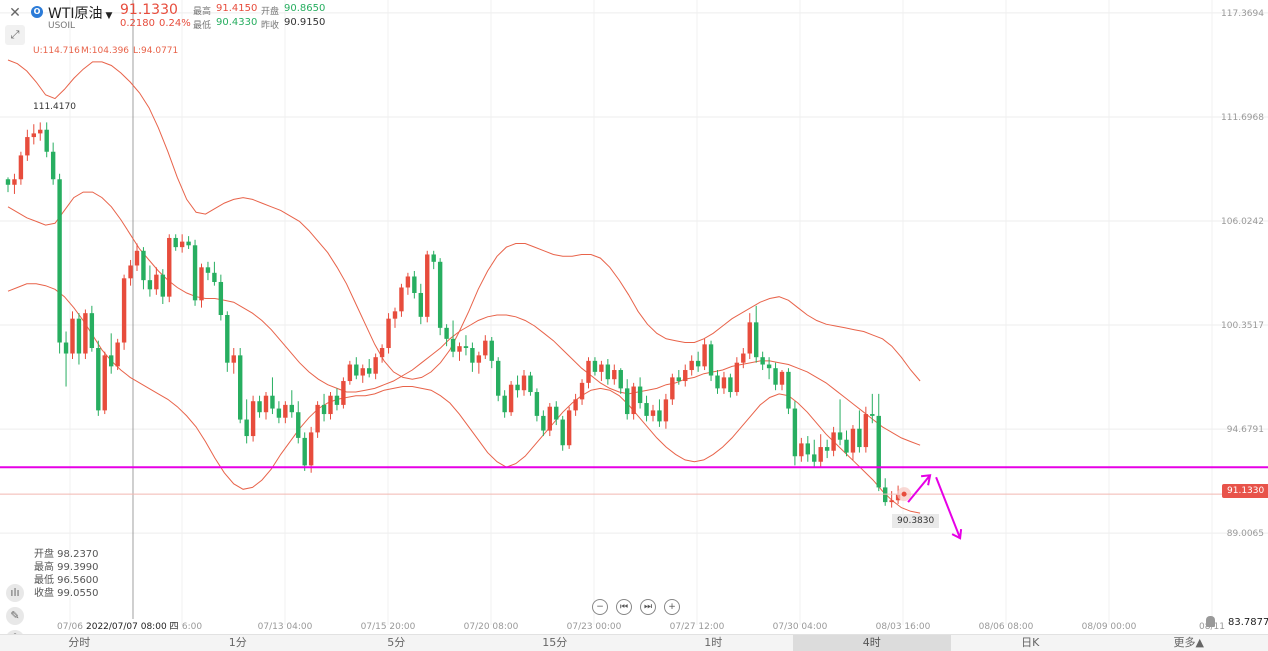 Image resolution: width=1268 pixels, height=651 pixels. What do you see at coordinates (304, 8) in the screenshot?
I see `open-value: 90.8650` at bounding box center [304, 8].